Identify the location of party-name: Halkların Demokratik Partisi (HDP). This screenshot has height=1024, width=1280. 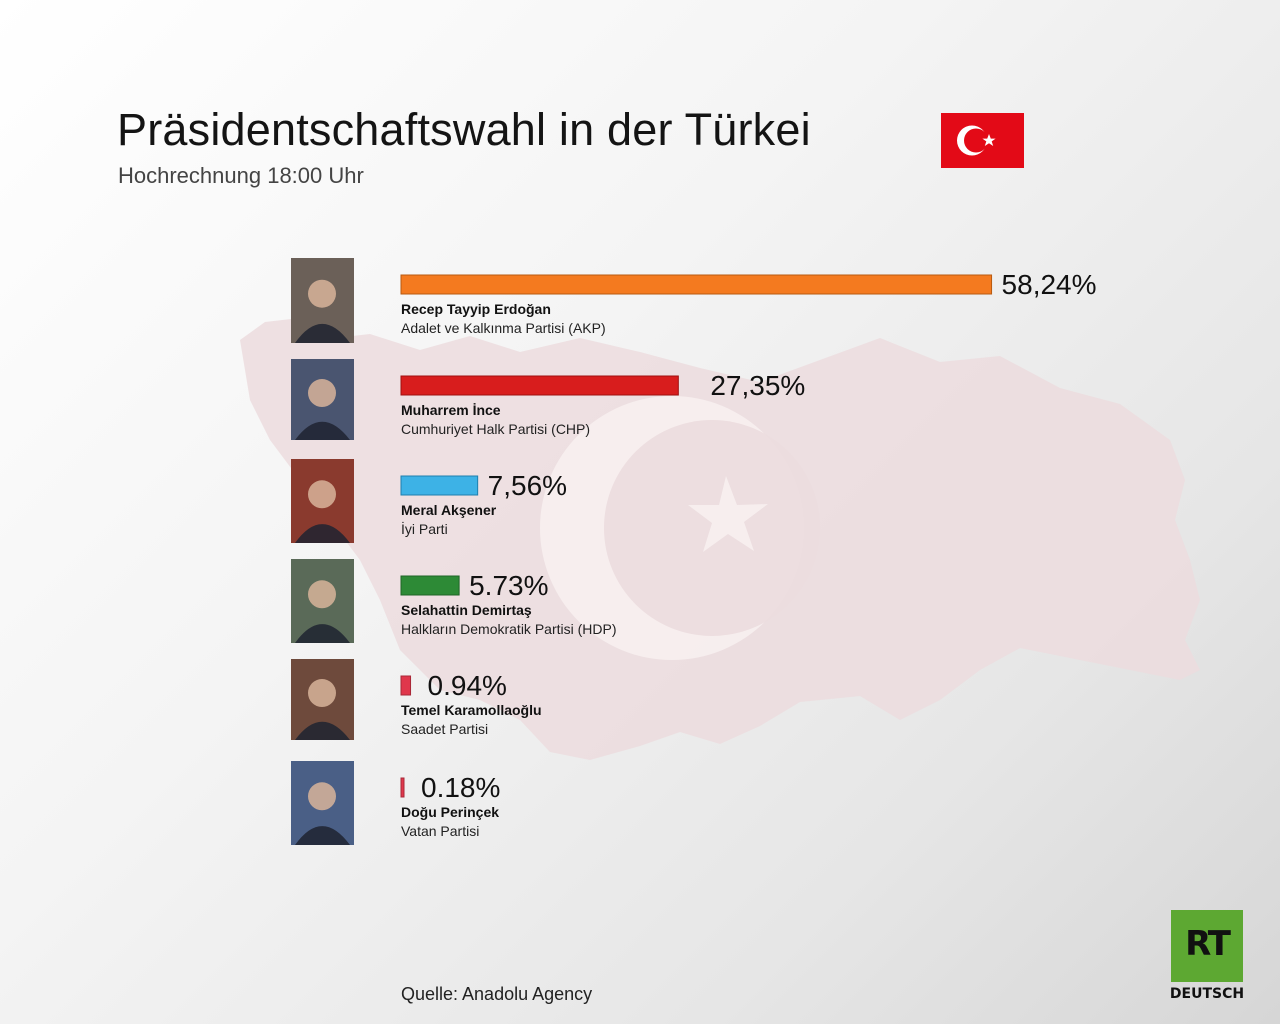
(508, 629).